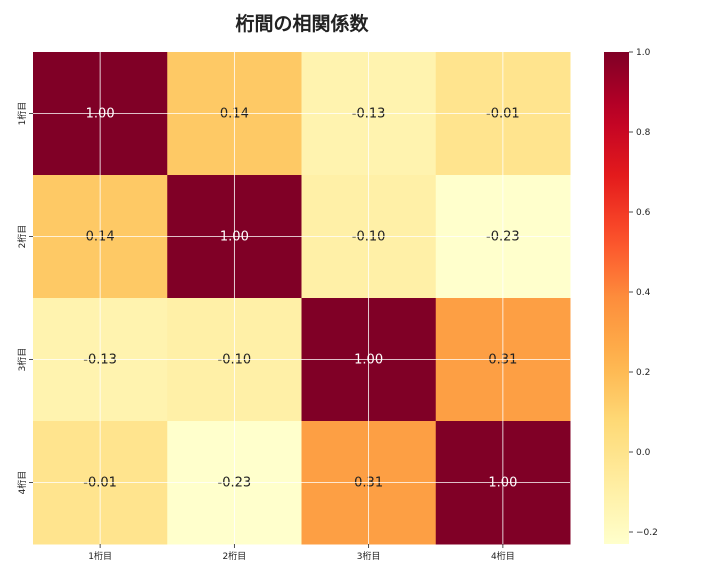 The width and height of the screenshot is (720, 576). I want to click on colorbar-tick-label: 0.8, so click(643, 133).